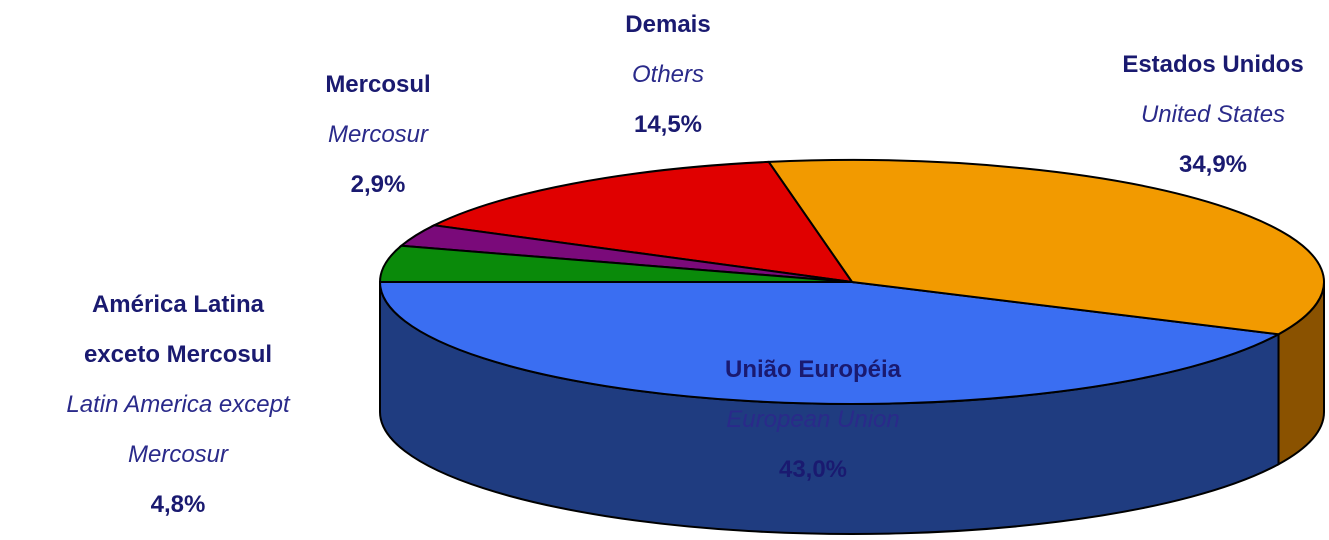 The image size is (1329, 540). Describe the element at coordinates (1213, 64) in the screenshot. I see `category-label: Estados Unidos` at that location.